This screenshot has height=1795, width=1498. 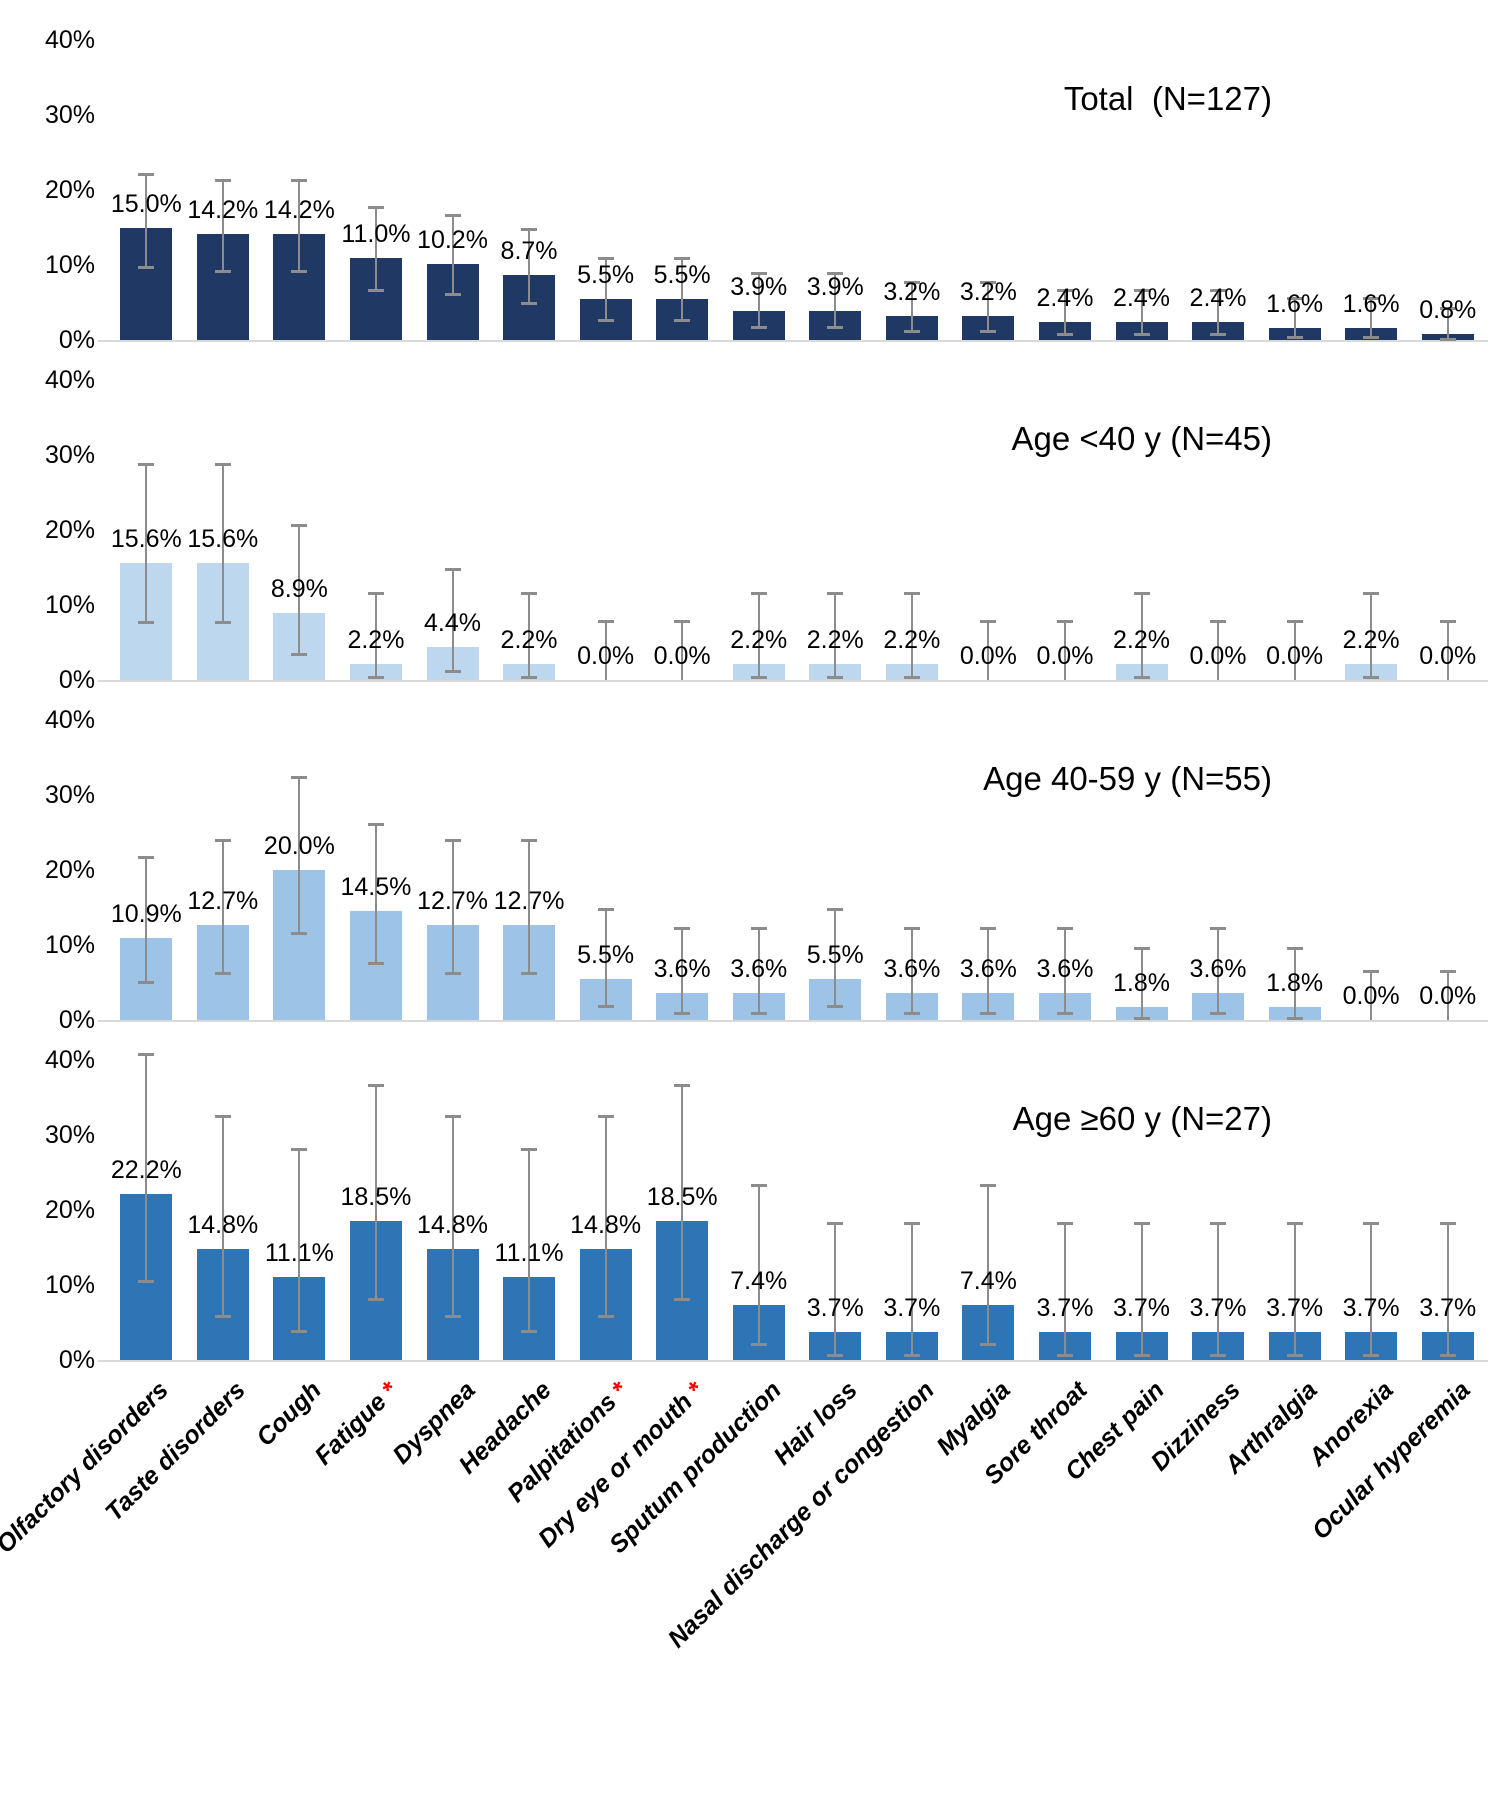 I want to click on bar-value-label: 15.6%, so click(x=146, y=539).